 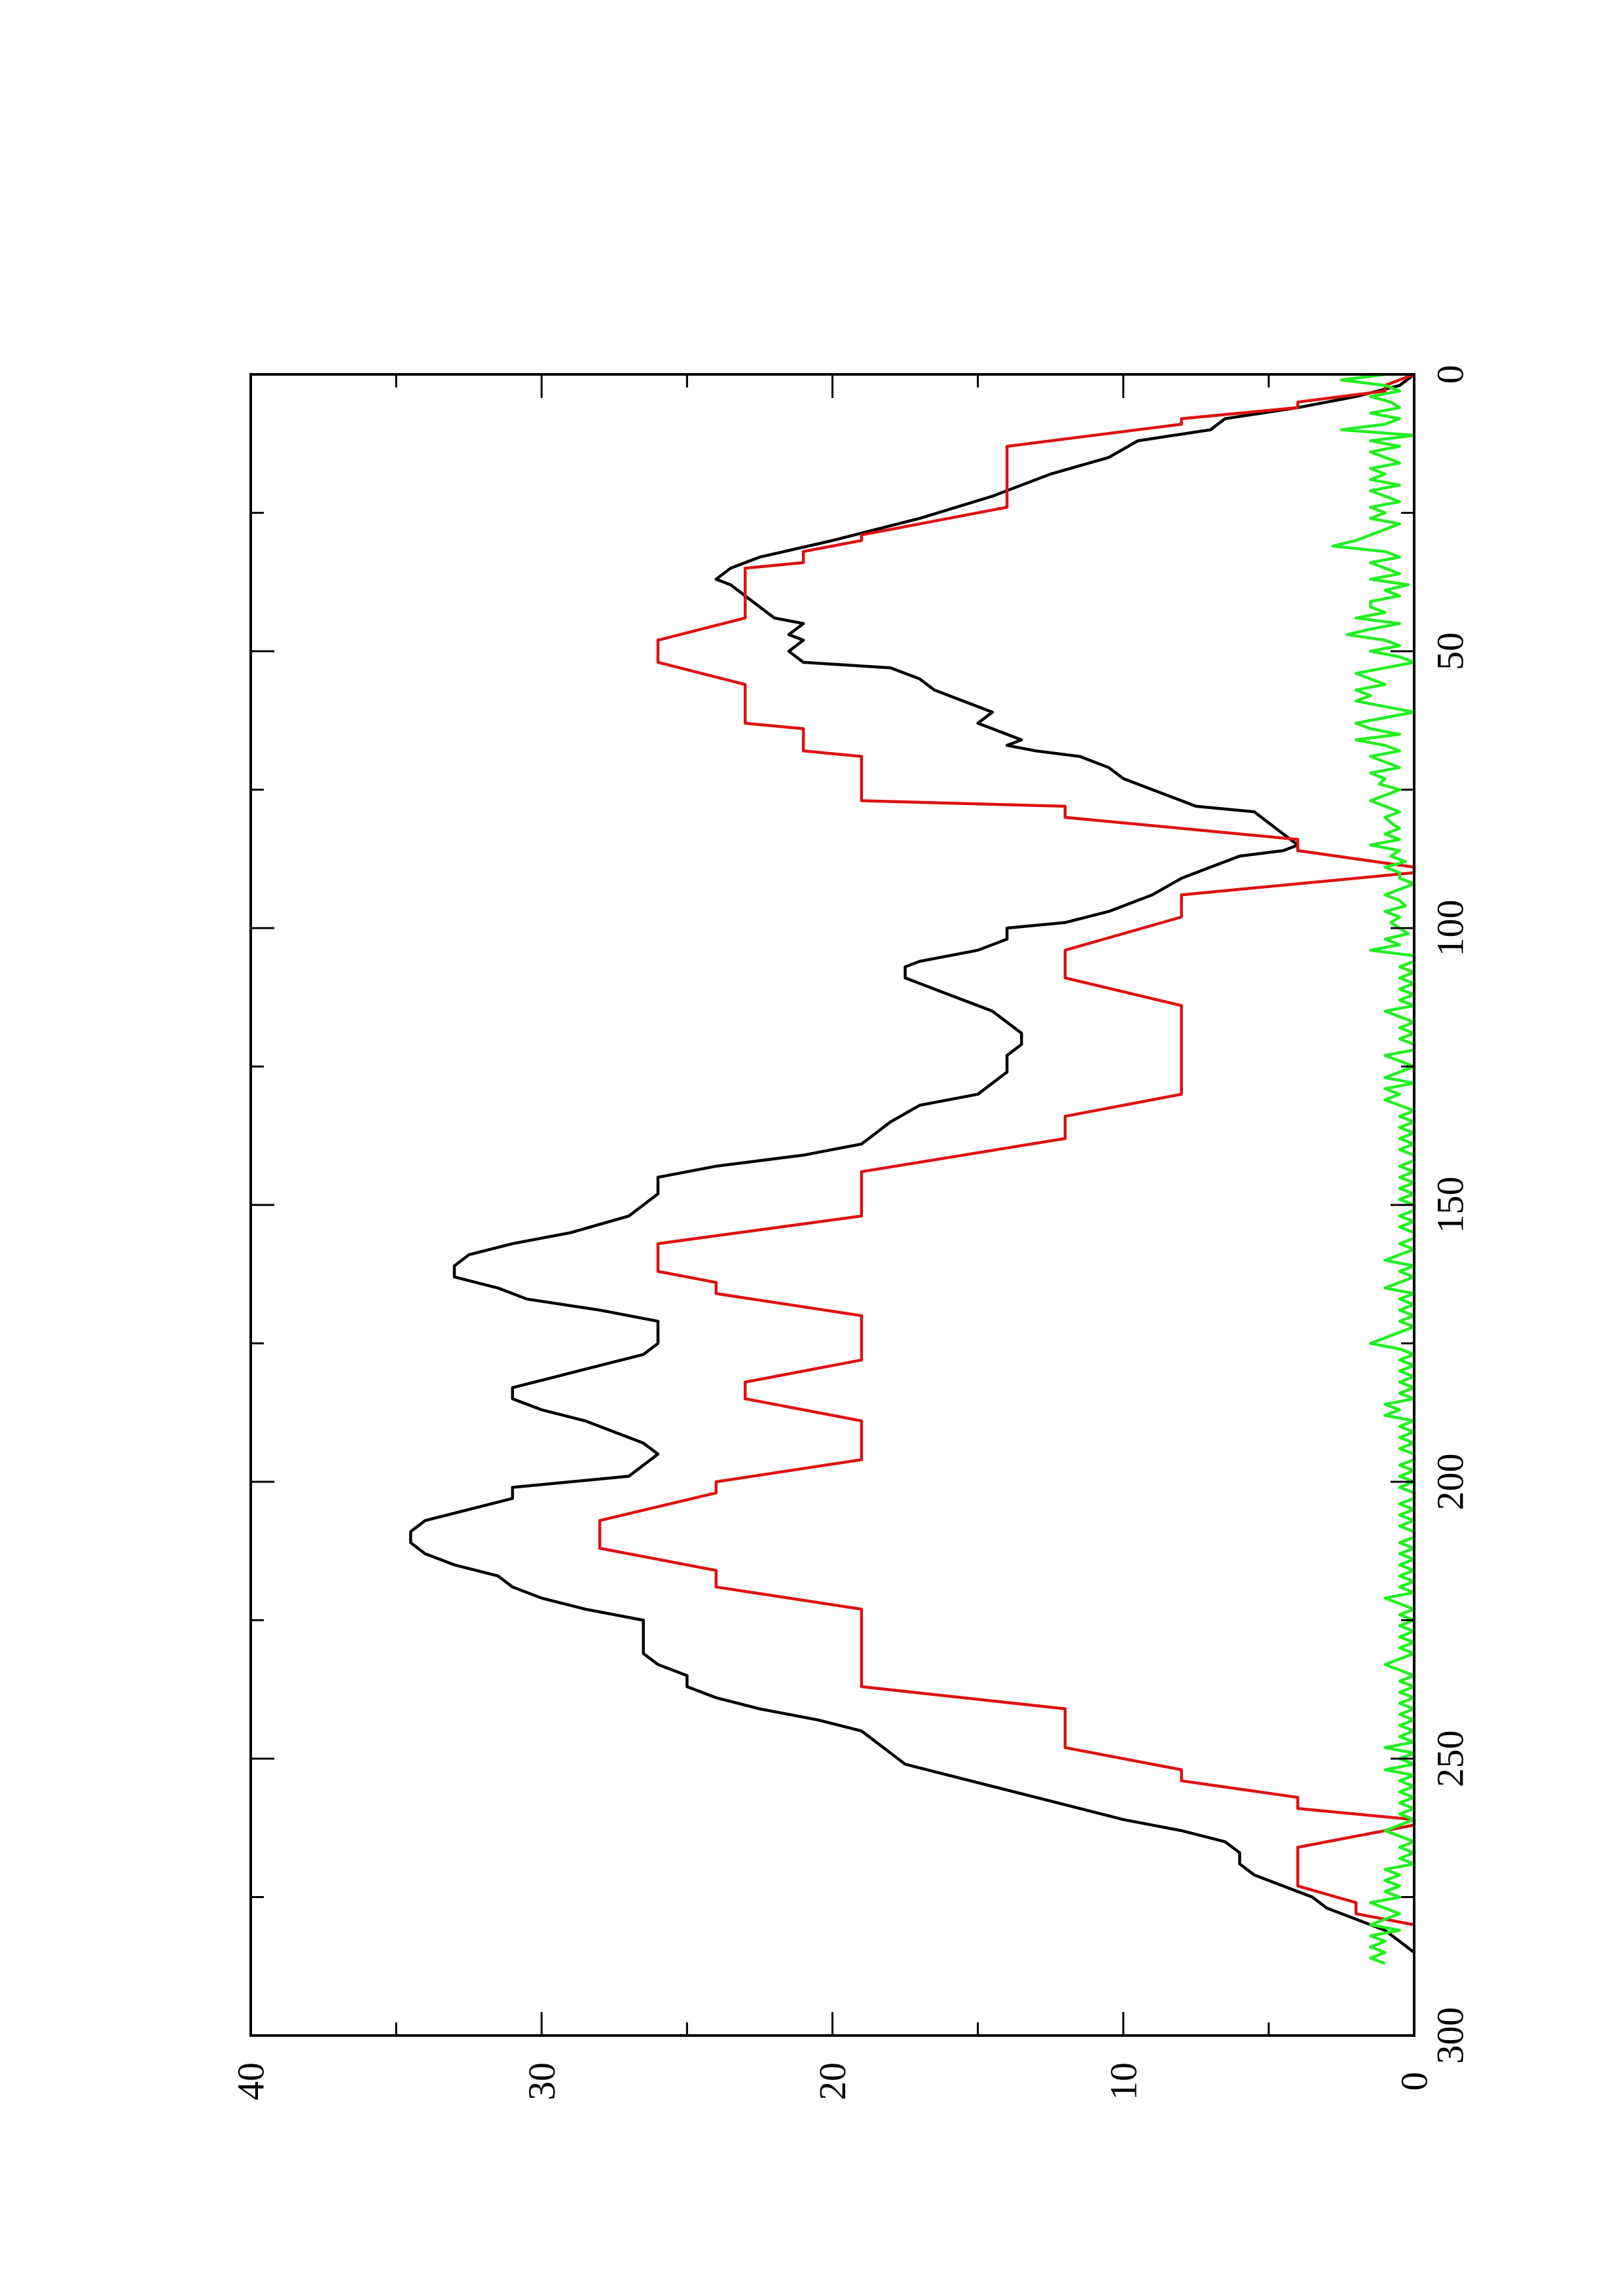 I want to click on y-tick-label: 30, so click(x=541, y=2081).